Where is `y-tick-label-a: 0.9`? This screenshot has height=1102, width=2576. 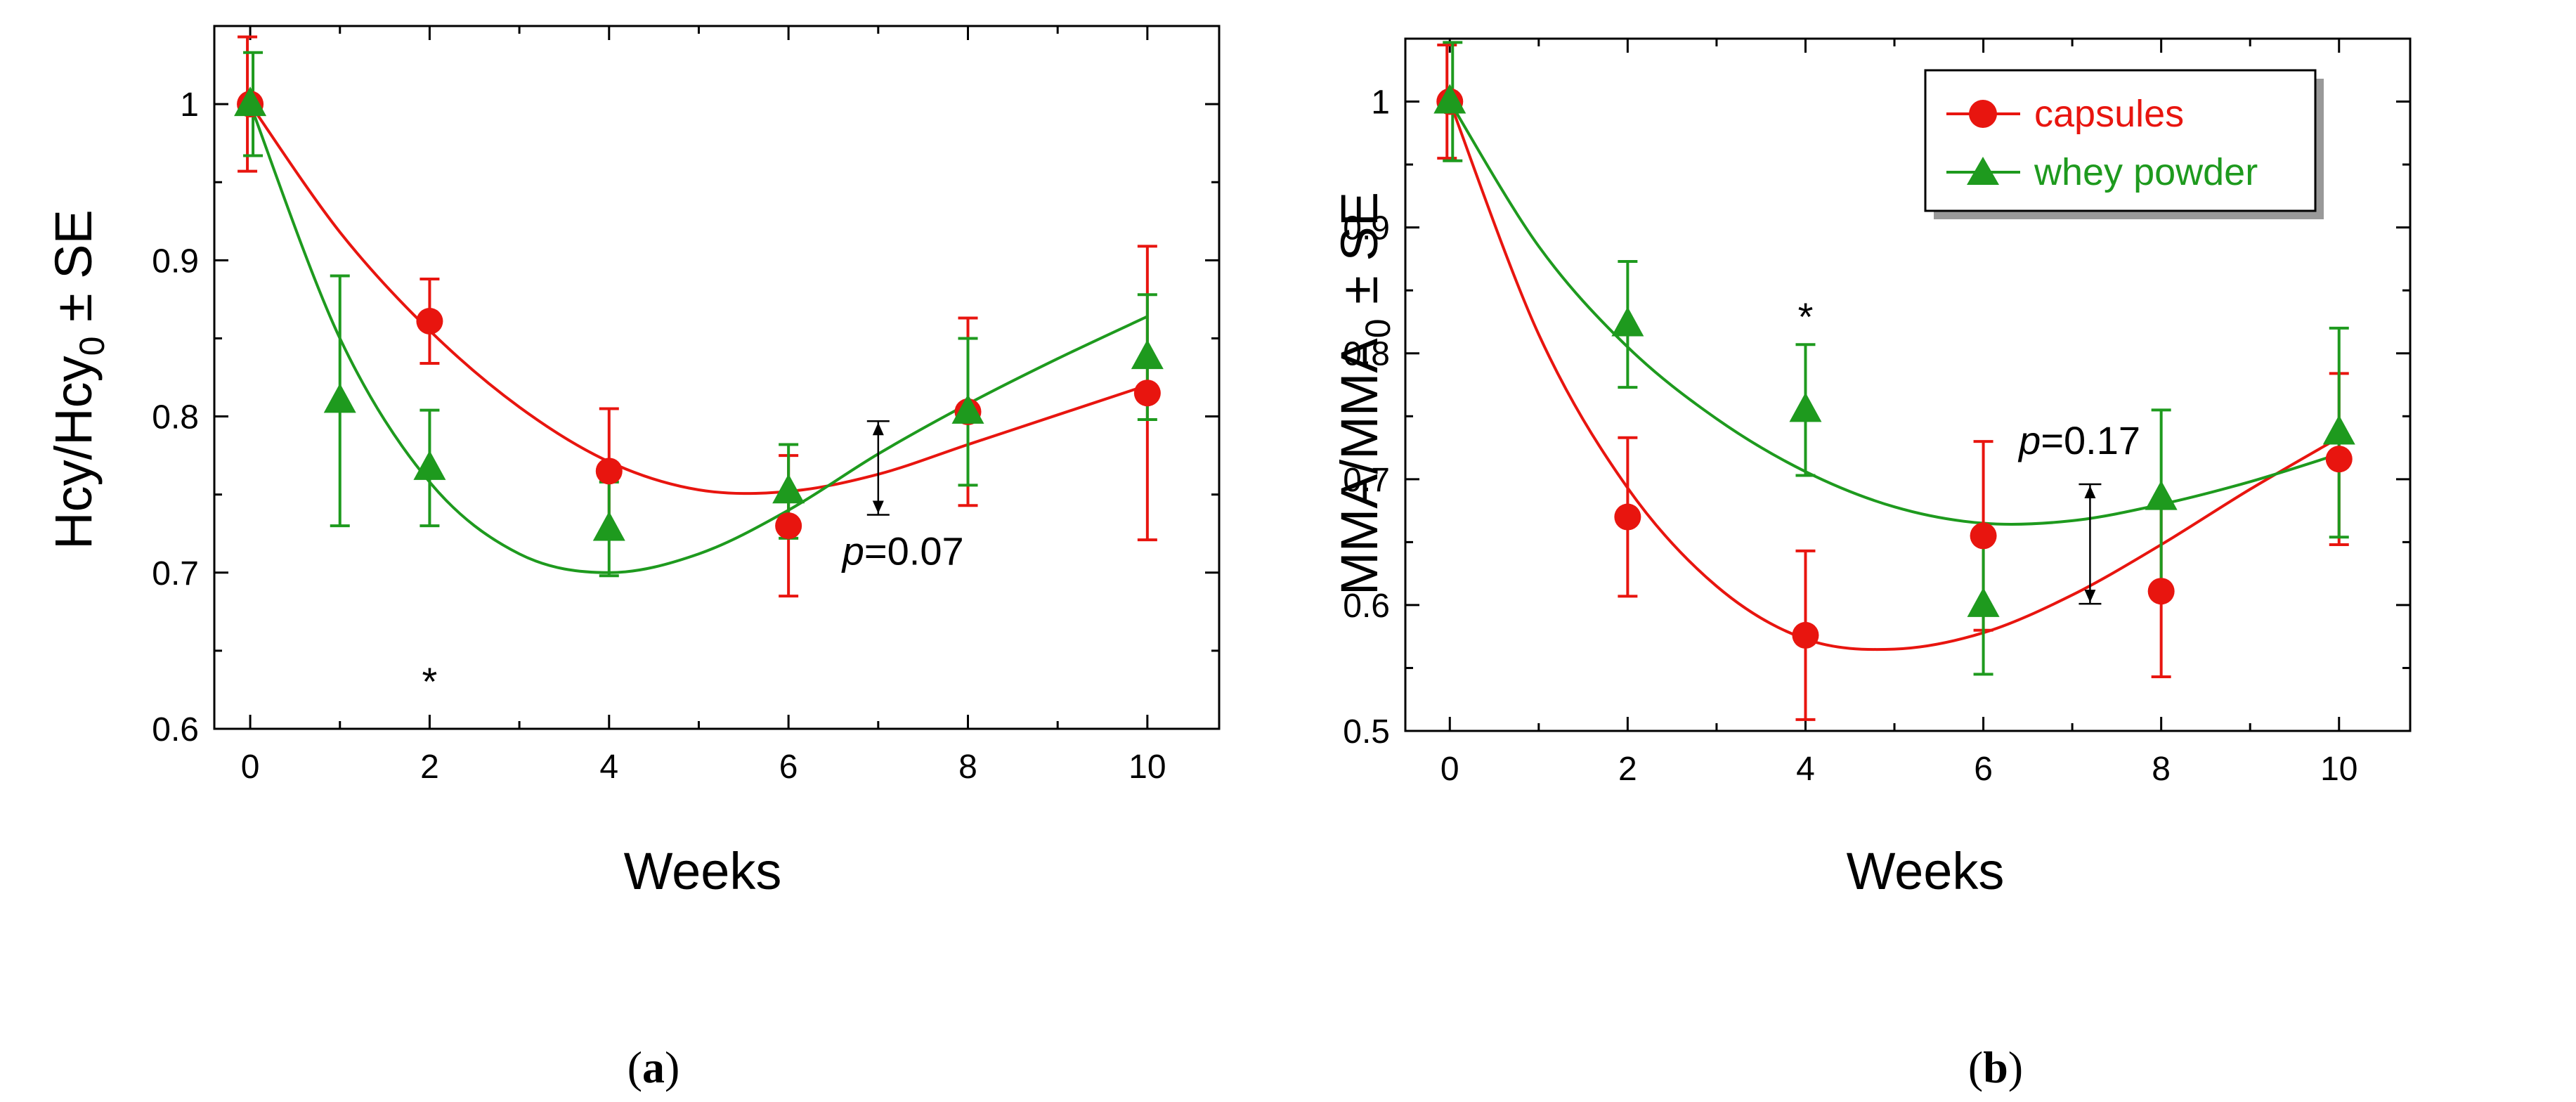
y-tick-label-a: 0.9 is located at coordinates (175, 261).